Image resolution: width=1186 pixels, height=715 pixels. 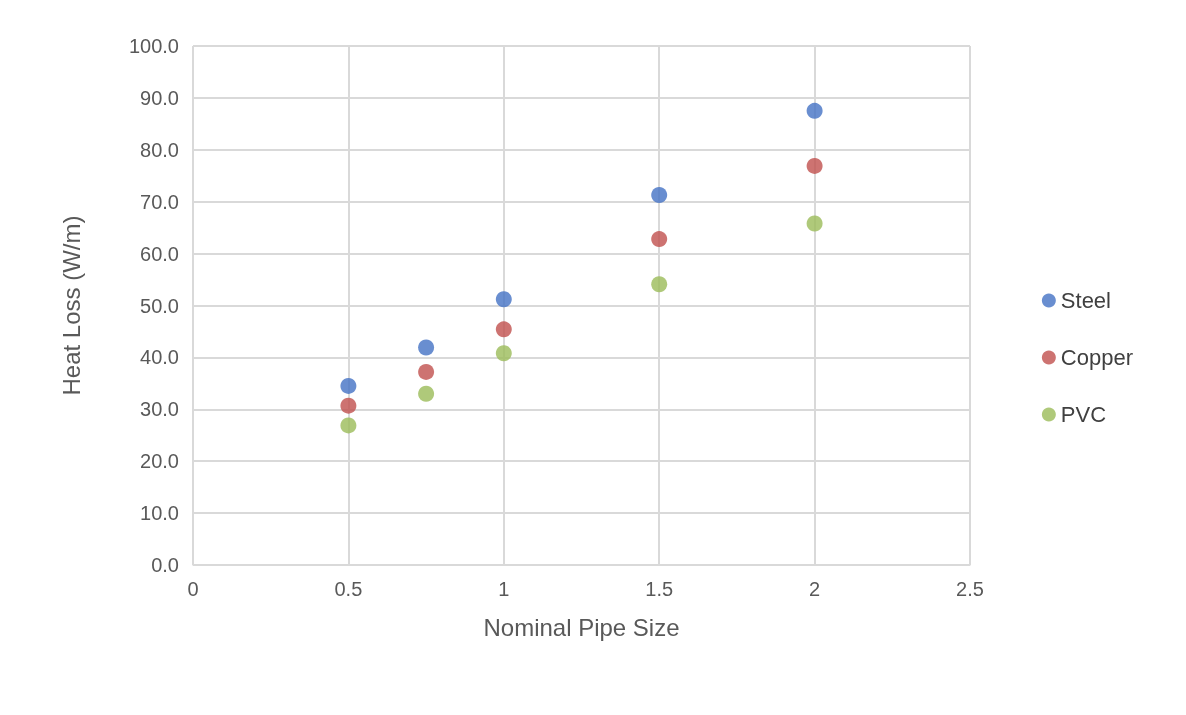 I want to click on y-tick-label: 100.0, so click(x=153, y=46).